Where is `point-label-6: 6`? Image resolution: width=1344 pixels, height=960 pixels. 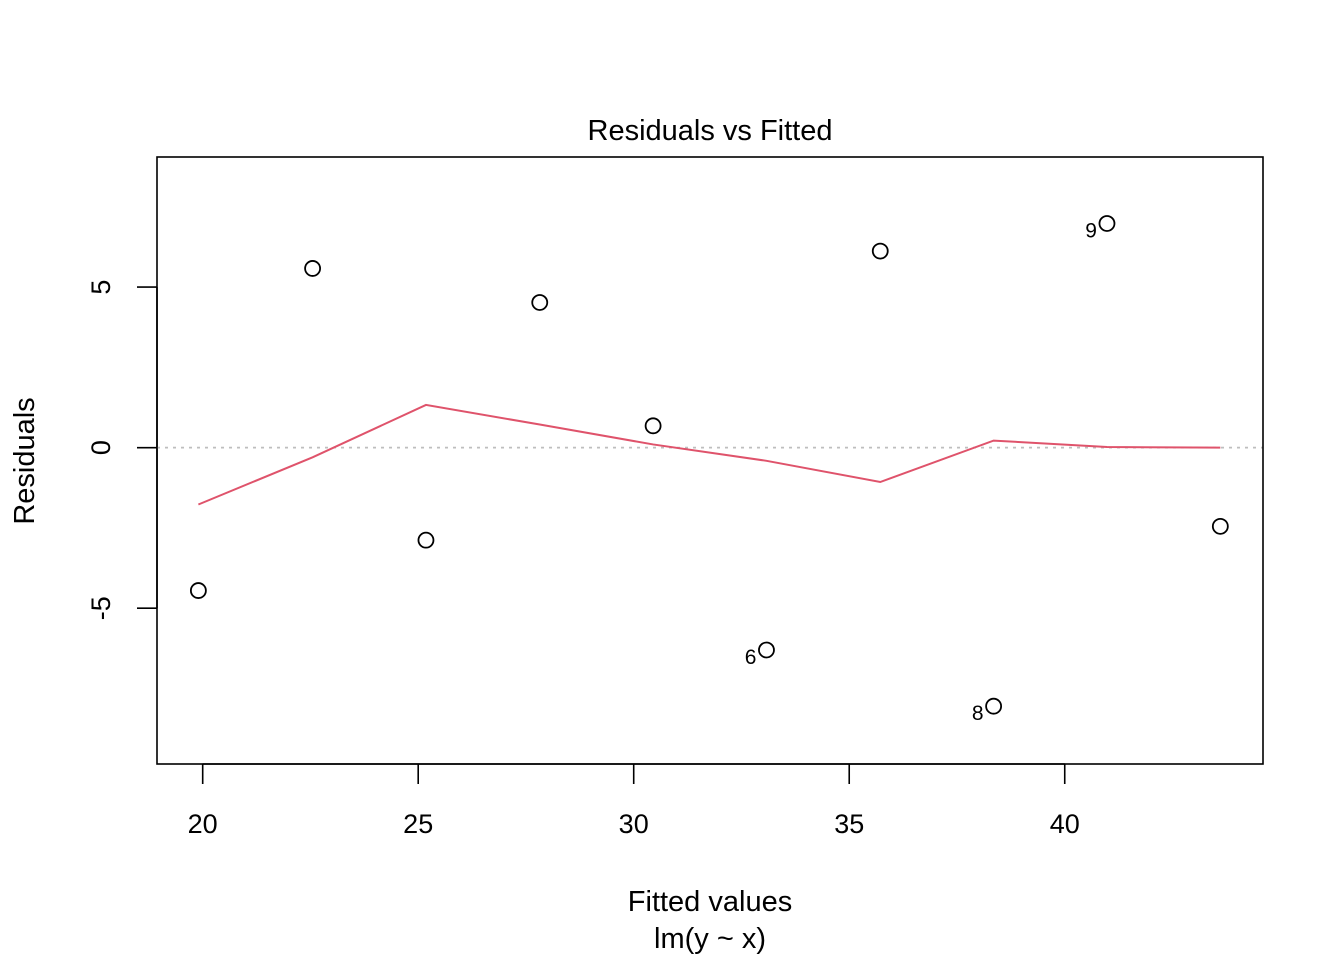
point-label-6: 6 is located at coordinates (751, 657).